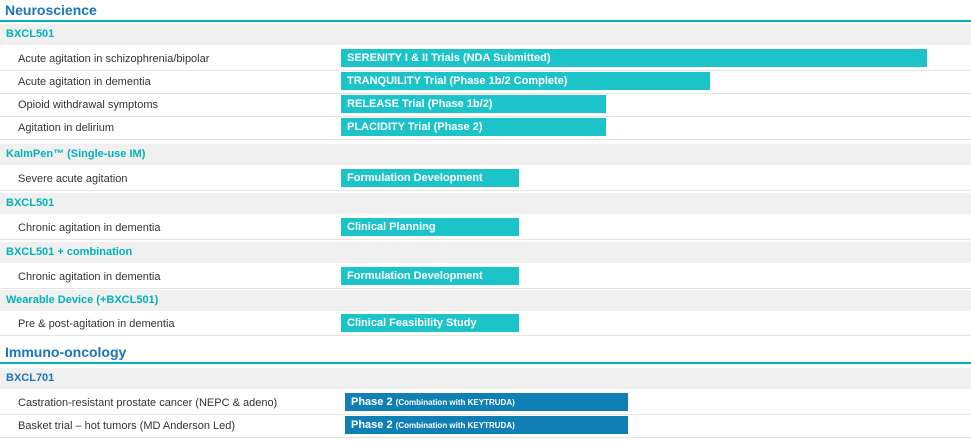 This screenshot has width=971, height=442. Describe the element at coordinates (66, 128) in the screenshot. I see `indication-label: Agitation in delirium` at that location.